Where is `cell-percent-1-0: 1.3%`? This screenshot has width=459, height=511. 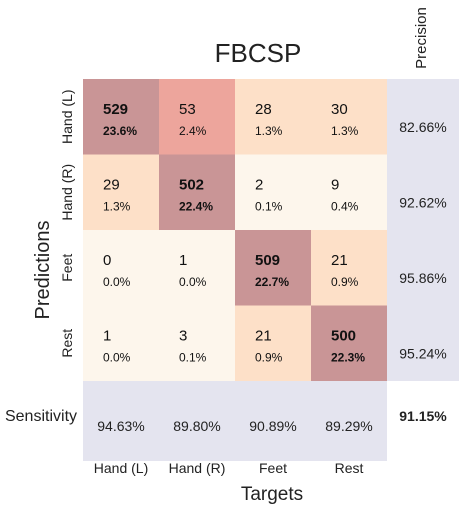
cell-percent-1-0: 1.3% is located at coordinates (117, 207).